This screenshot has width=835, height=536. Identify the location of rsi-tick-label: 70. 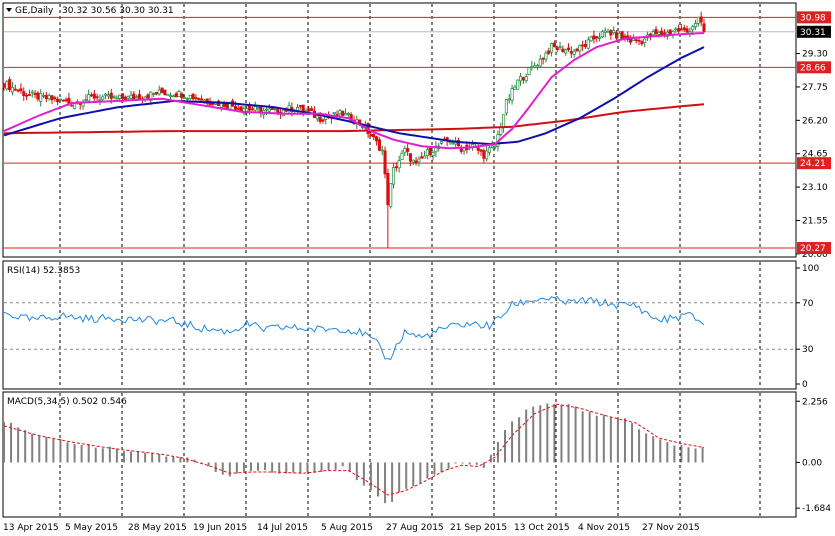
(808, 304).